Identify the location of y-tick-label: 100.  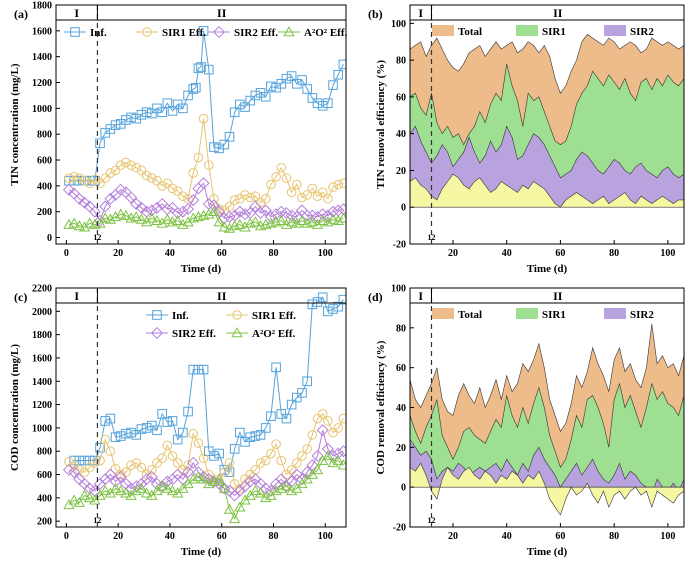
(398, 24).